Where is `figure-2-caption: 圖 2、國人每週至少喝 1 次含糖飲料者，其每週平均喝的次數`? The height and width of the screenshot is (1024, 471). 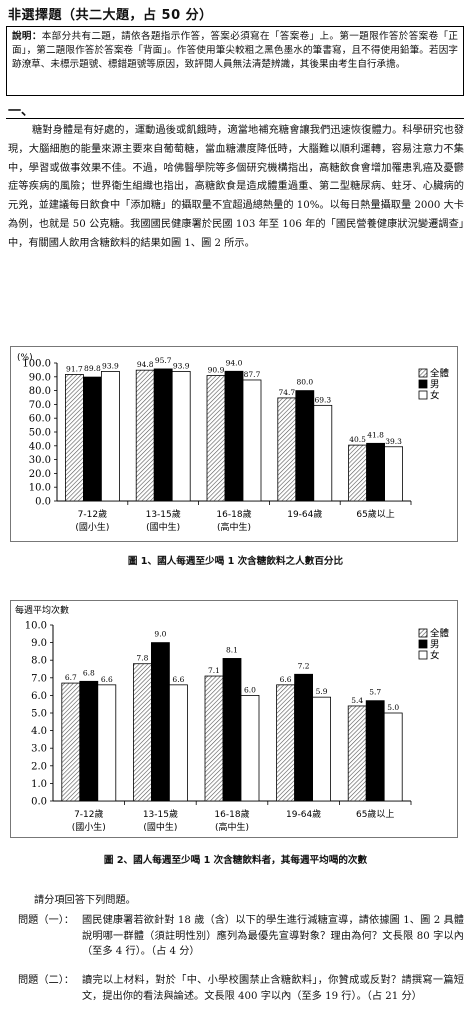
figure-2-caption: 圖 2、國人每週至少喝 1 次含糖飲料者，其每週平均喝的次數 is located at coordinates (235, 860).